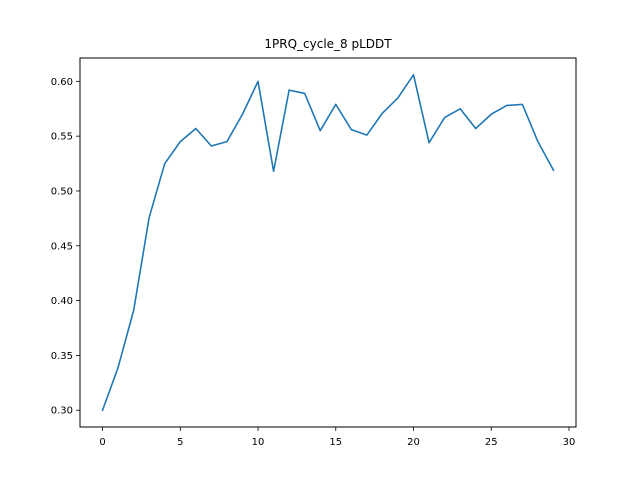 This screenshot has width=640, height=480. I want to click on x-axis: 0 5 10 15 20 25 30, so click(337, 437).